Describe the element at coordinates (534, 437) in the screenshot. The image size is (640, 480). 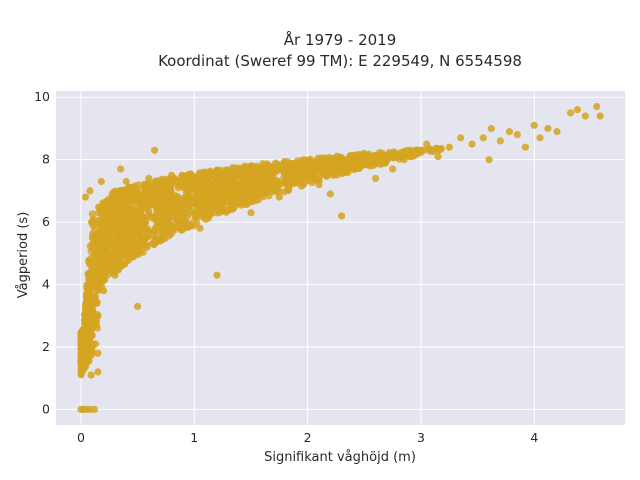
I see `x-tick-label: 4` at that location.